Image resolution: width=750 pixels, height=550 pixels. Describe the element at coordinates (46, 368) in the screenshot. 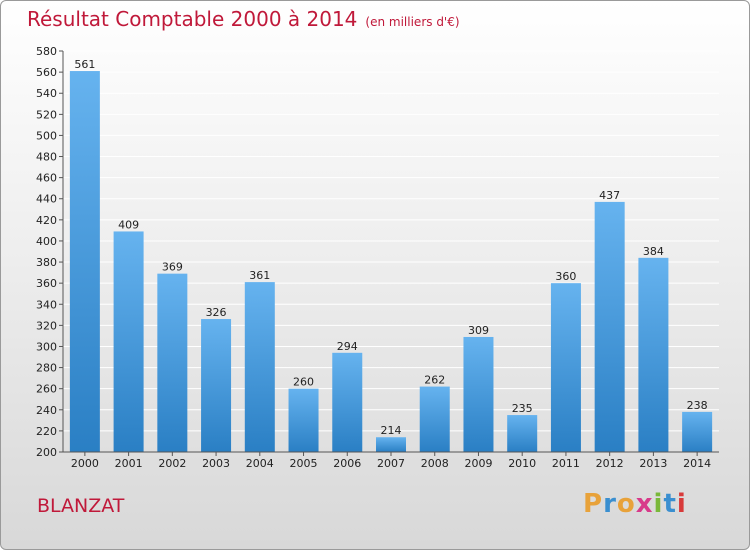

I see `y-tick-label: 280` at that location.